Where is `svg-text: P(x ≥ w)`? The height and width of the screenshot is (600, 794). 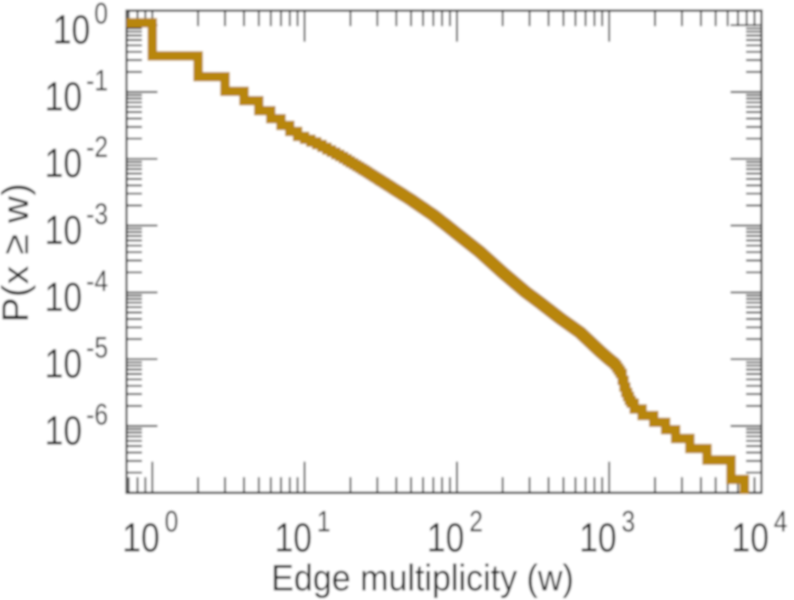
svg-text: P(x ≥ w) is located at coordinates (18, 252).